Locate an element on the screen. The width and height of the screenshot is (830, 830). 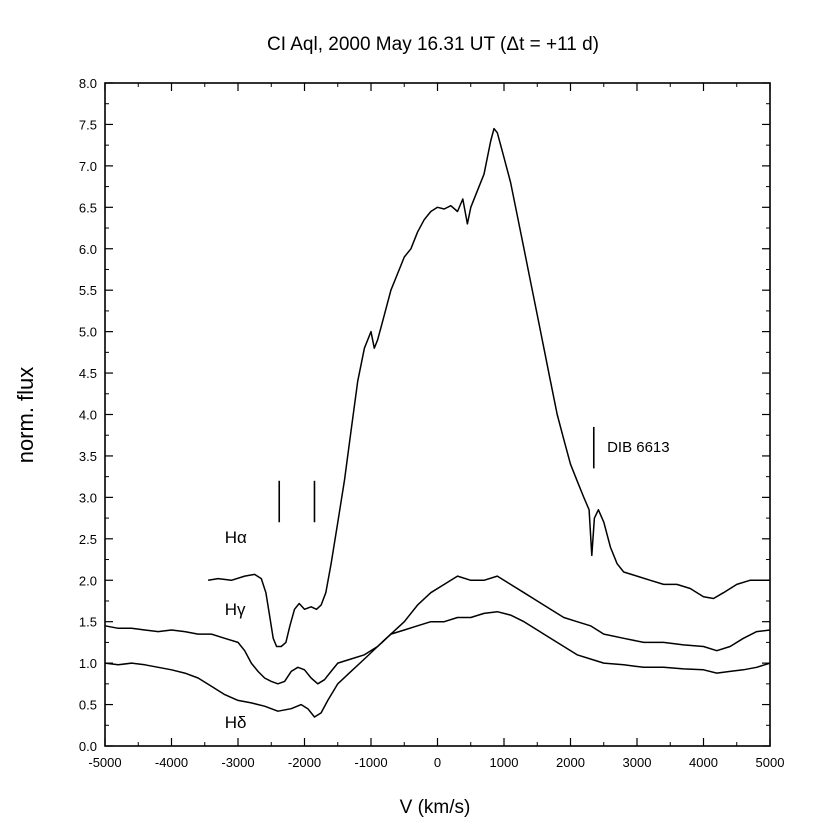
y-tick-label: 2.5 is located at coordinates (88, 539).